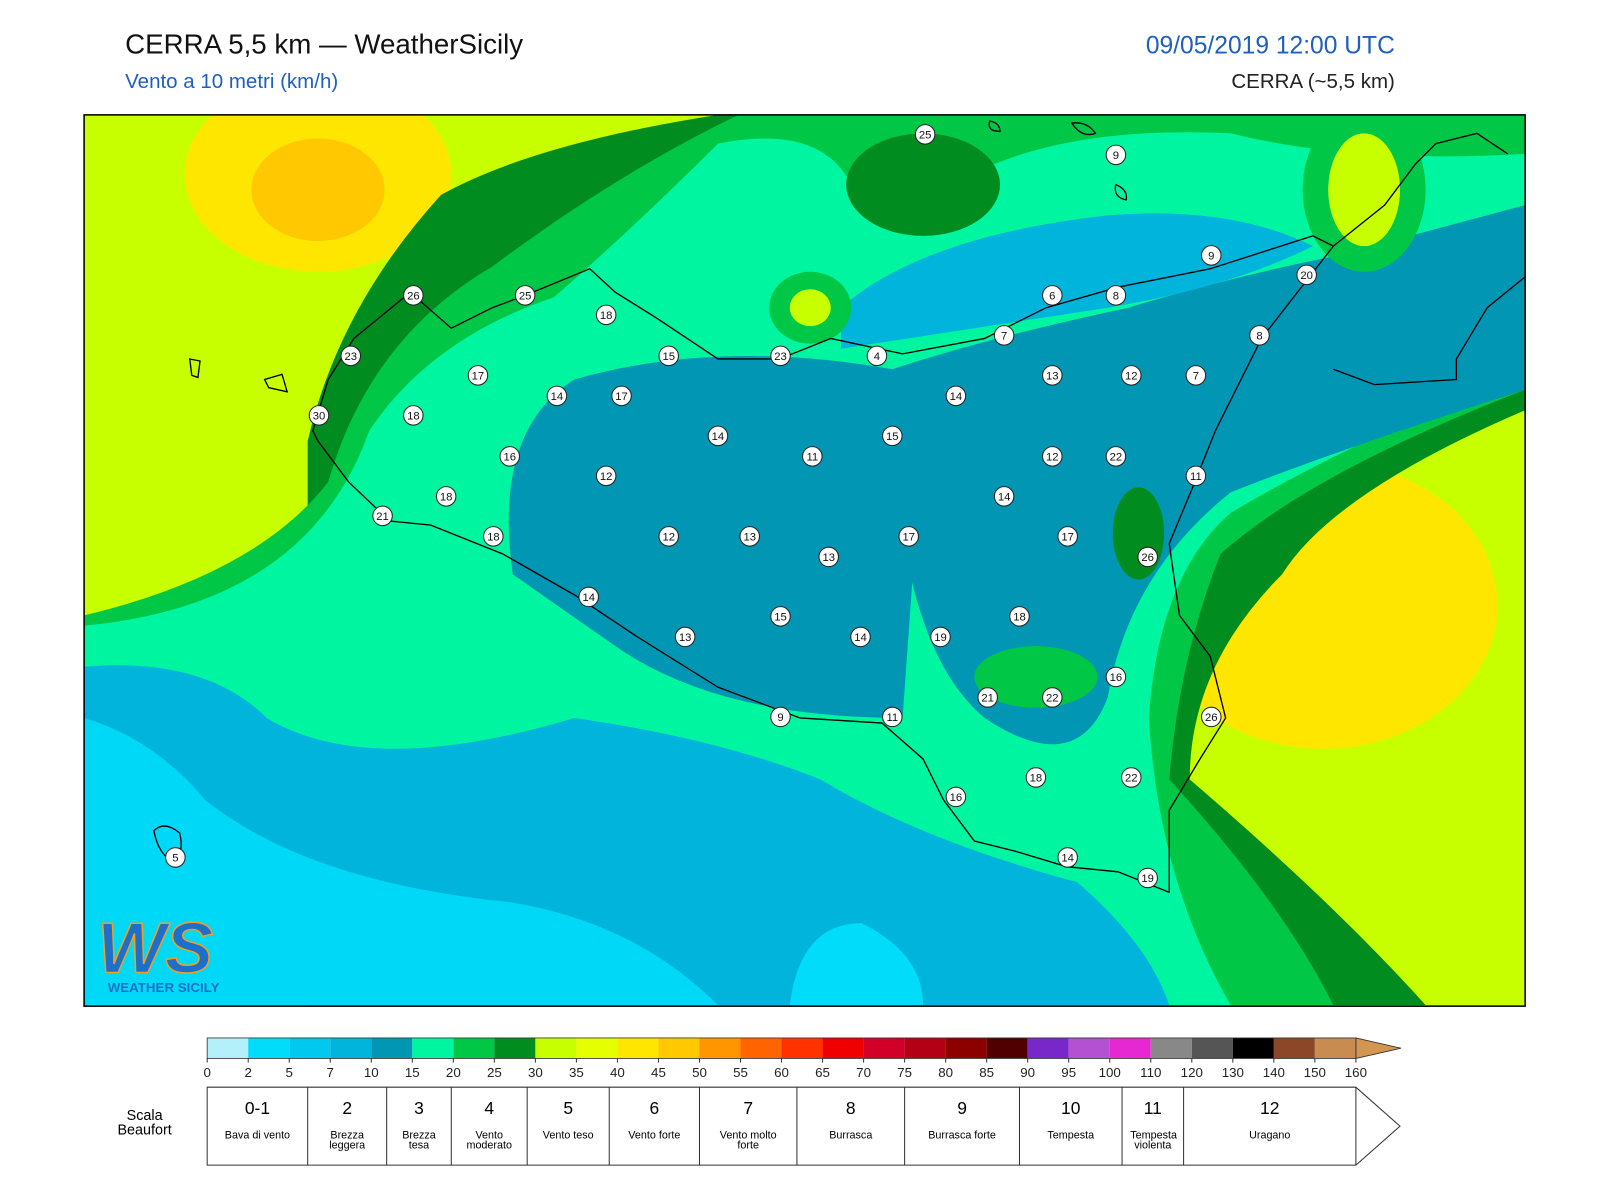 Image resolution: width=1600 pixels, height=1200 pixels. Describe the element at coordinates (453, 1072) in the screenshot. I see `colorbar-tick-label: 20` at that location.